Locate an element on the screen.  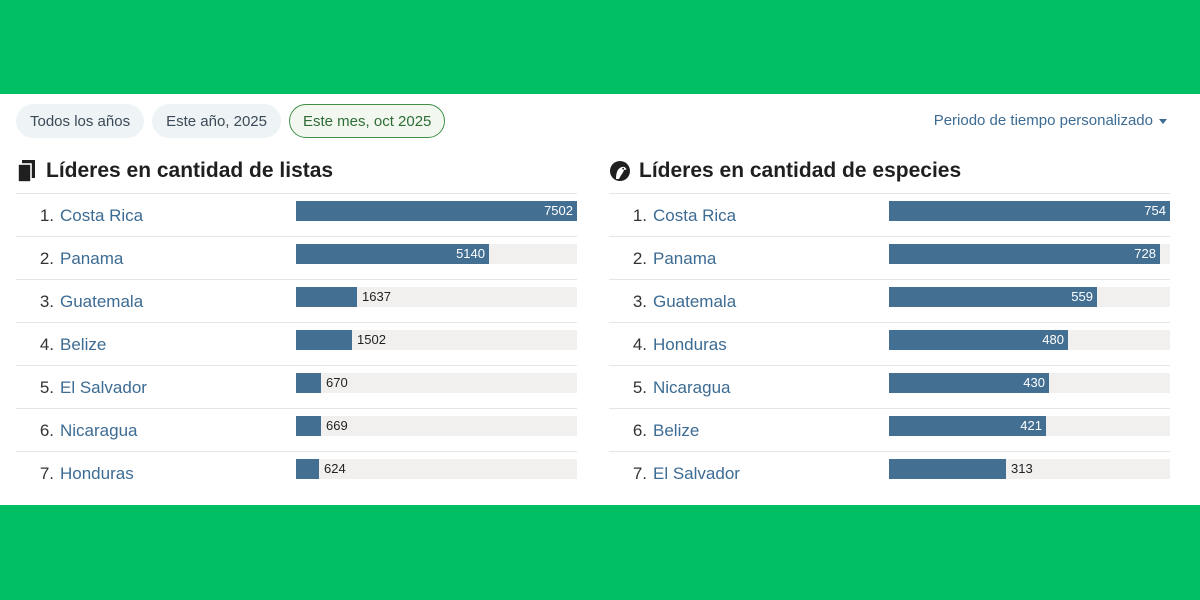
leaderboard-row: 5. Nicaragua 430 is located at coordinates (889, 387).